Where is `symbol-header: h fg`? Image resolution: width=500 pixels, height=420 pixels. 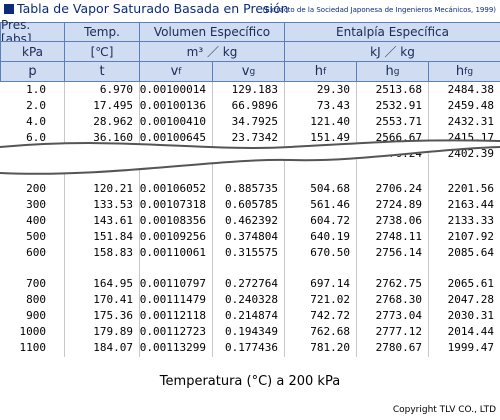 symbol-header: h fg is located at coordinates (464, 71).